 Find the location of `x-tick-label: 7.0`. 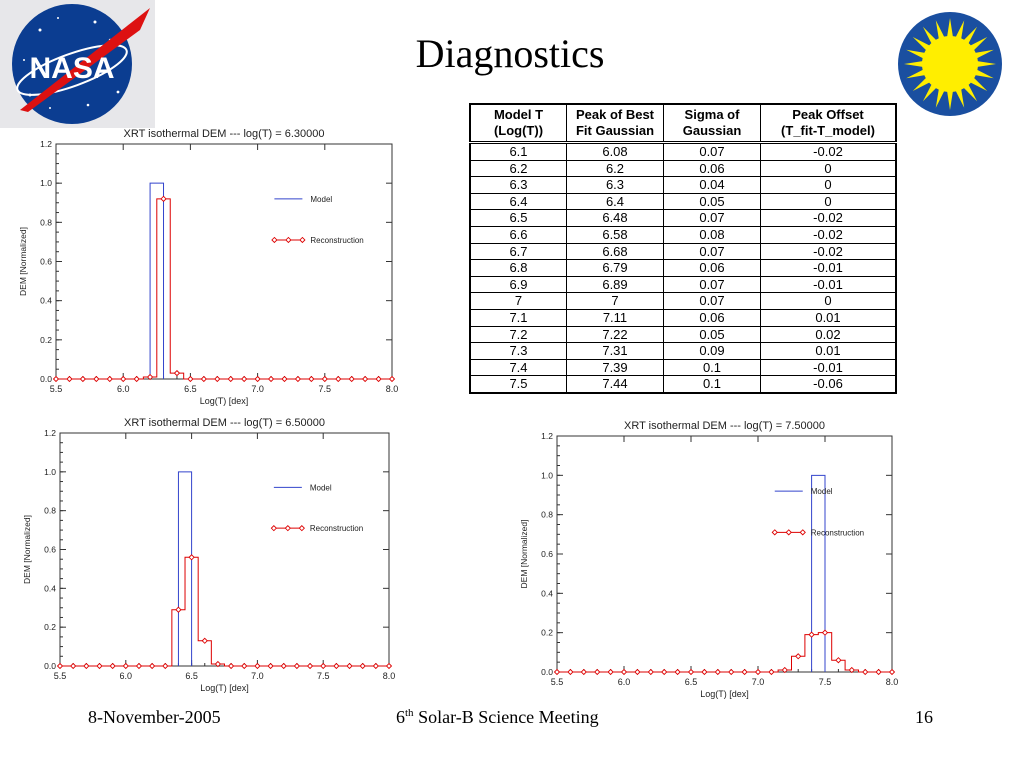

x-tick-label: 7.0 is located at coordinates (257, 389).